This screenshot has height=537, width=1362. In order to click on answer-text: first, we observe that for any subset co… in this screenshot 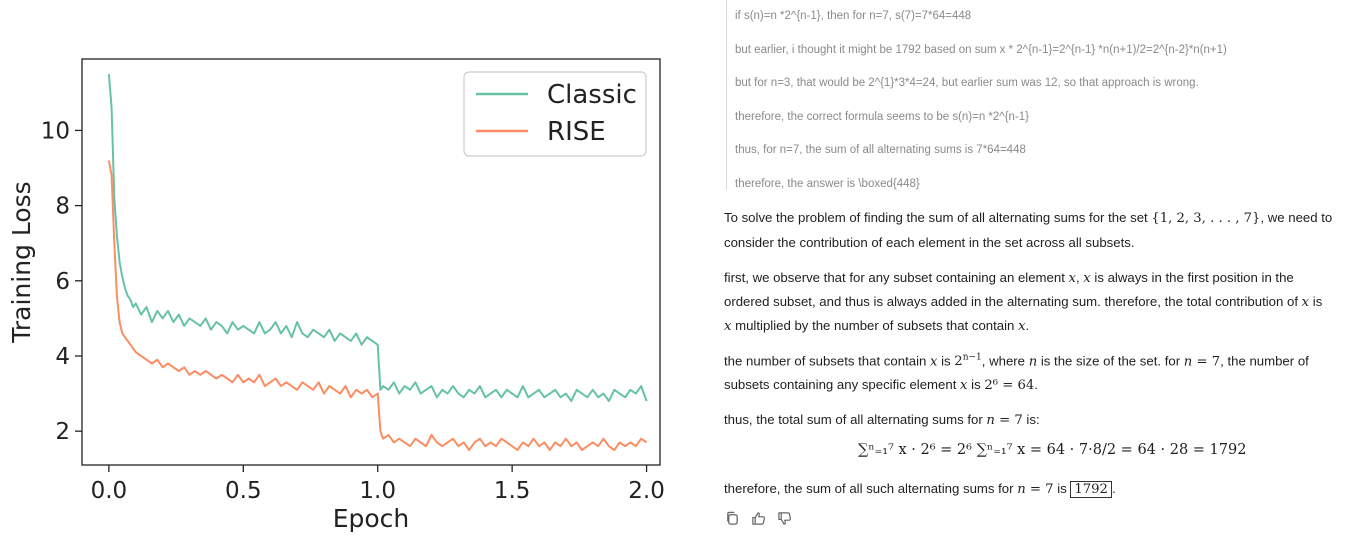, I will do `click(896, 277)`.